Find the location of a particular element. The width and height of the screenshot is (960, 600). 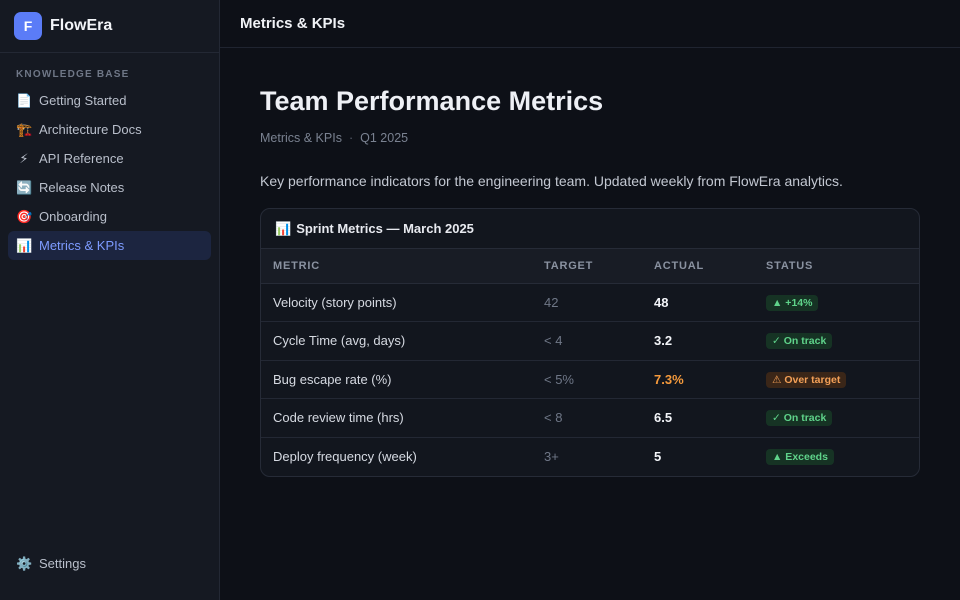

metric-cell: Deploy frequency (week) is located at coordinates (345, 456).